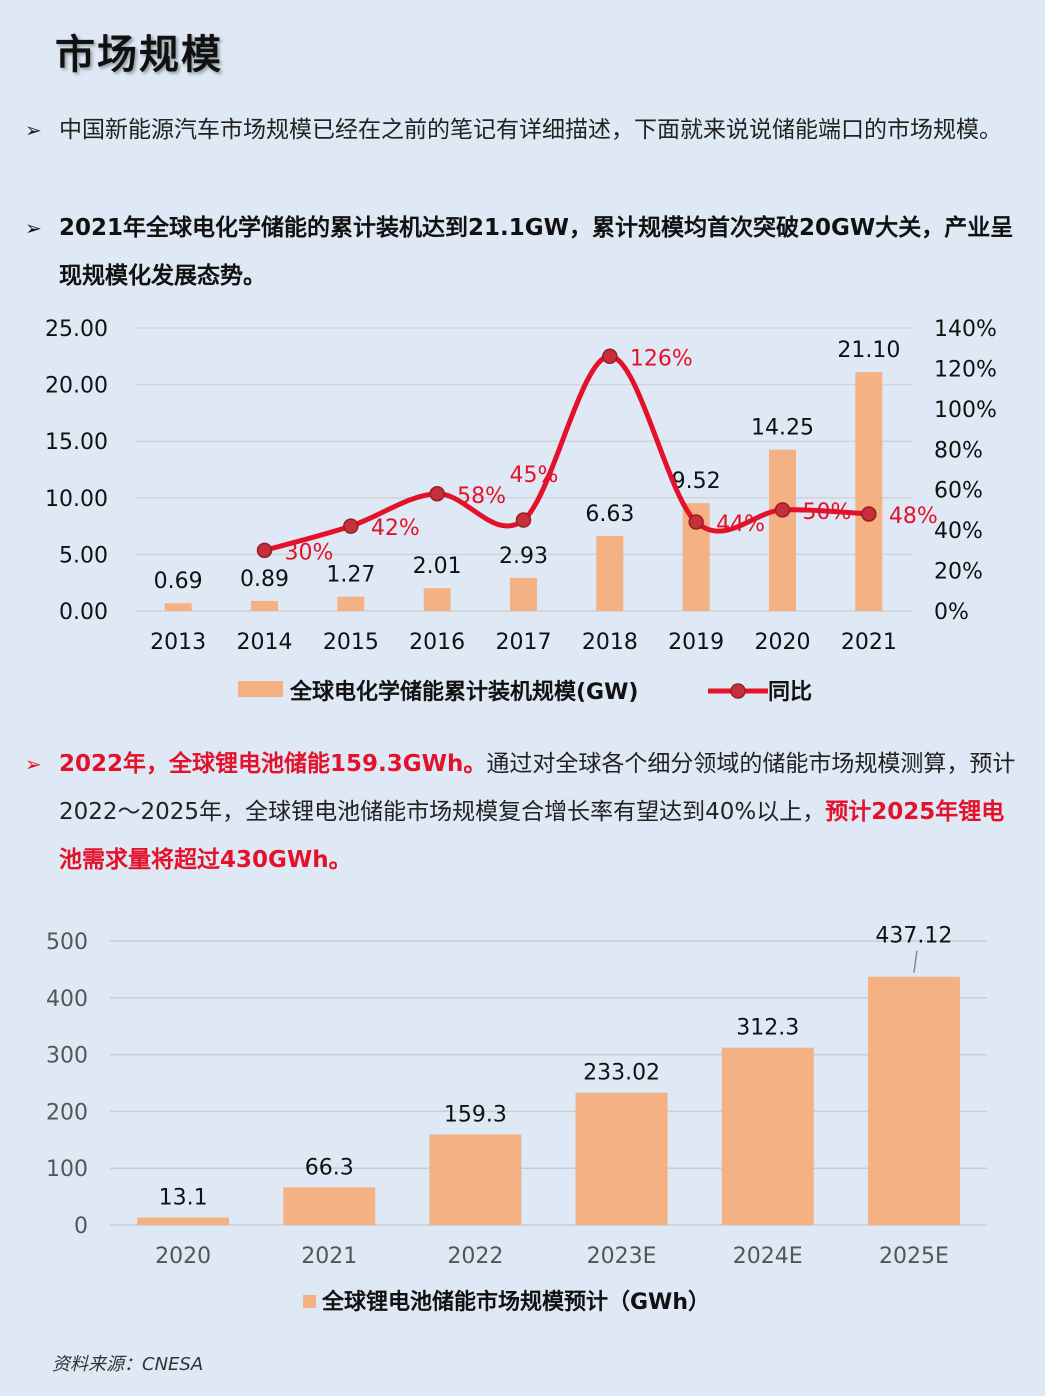  I want to click on x-tick-label: 2025E, so click(914, 1256).